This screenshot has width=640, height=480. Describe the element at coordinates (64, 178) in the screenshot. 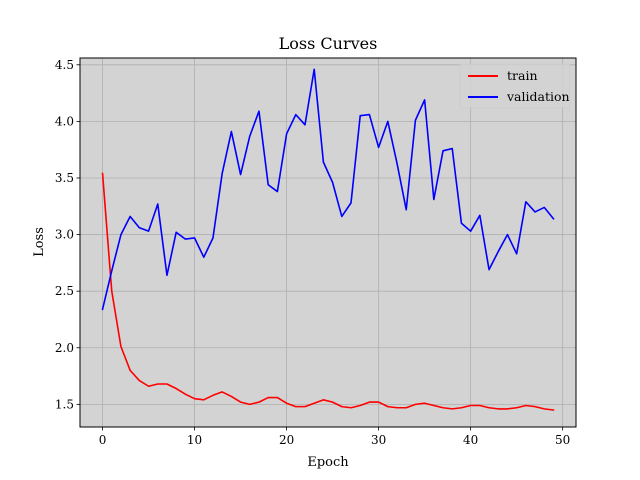

I see `y-tick-label: 3.5` at that location.